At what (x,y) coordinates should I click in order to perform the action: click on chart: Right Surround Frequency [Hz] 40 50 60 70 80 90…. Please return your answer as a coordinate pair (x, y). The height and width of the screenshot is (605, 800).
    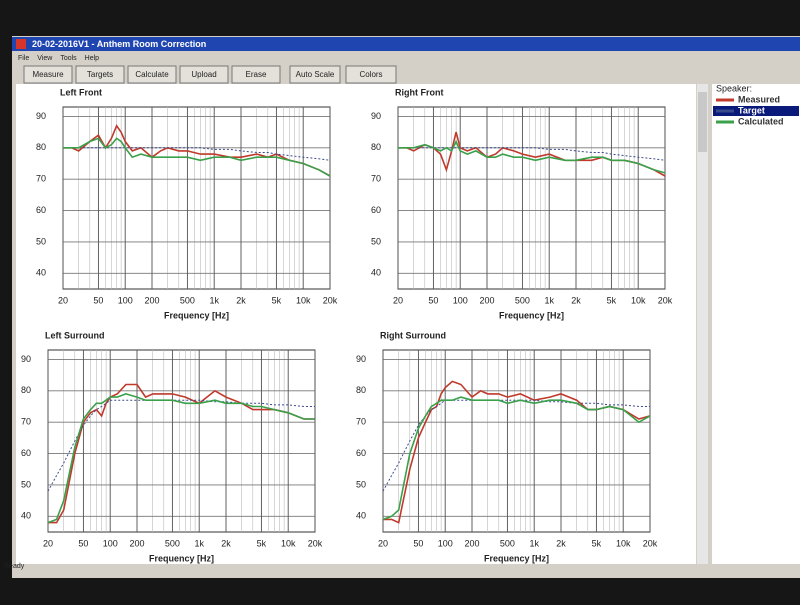
    Looking at the image, I should click on (507, 446).